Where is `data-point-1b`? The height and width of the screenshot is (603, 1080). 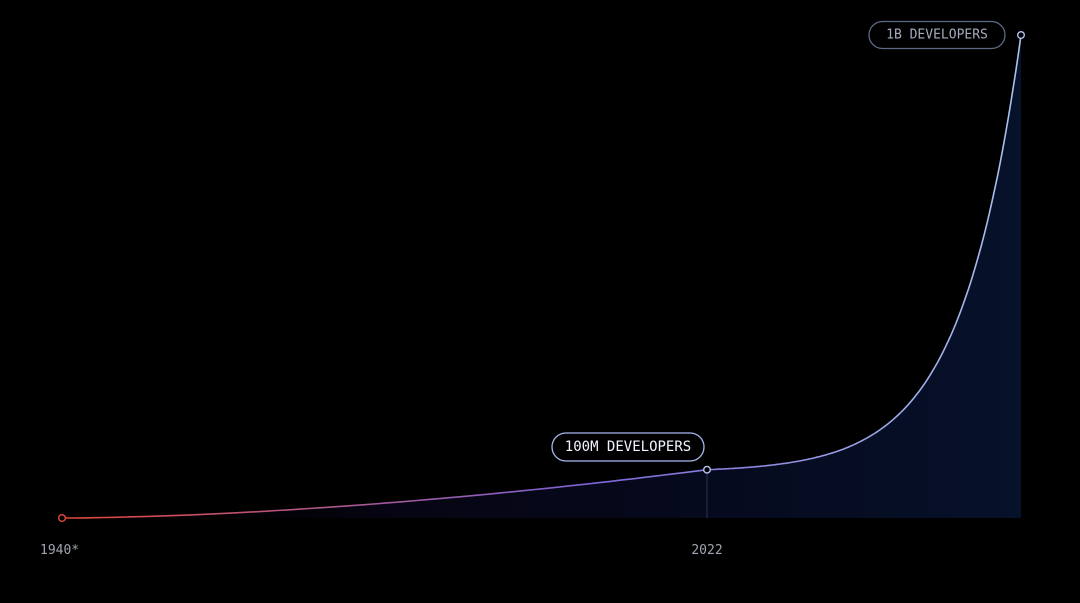 data-point-1b is located at coordinates (1021, 35).